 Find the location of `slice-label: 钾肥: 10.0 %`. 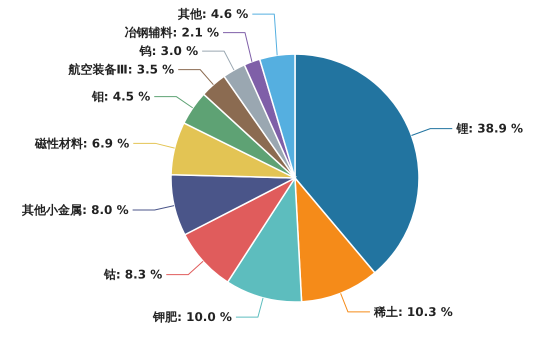

slice-label: 钾肥: 10.0 % is located at coordinates (192, 317).